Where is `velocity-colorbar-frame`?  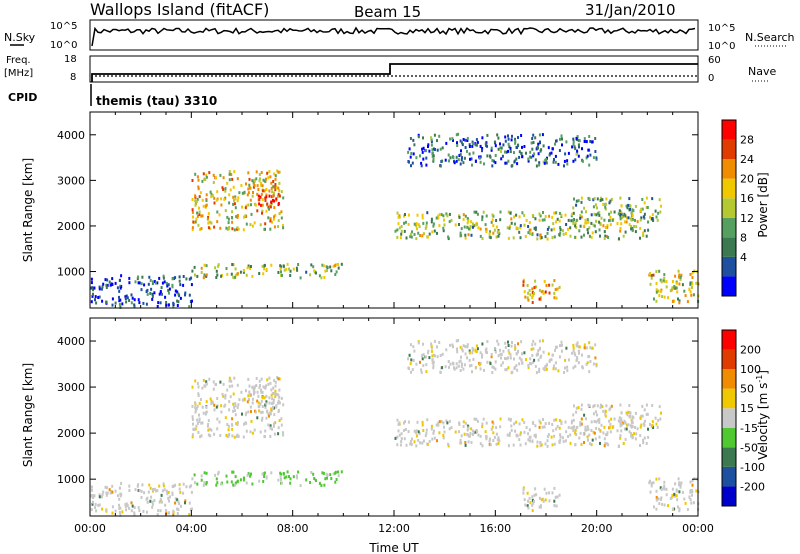
velocity-colorbar-frame is located at coordinates (729, 418).